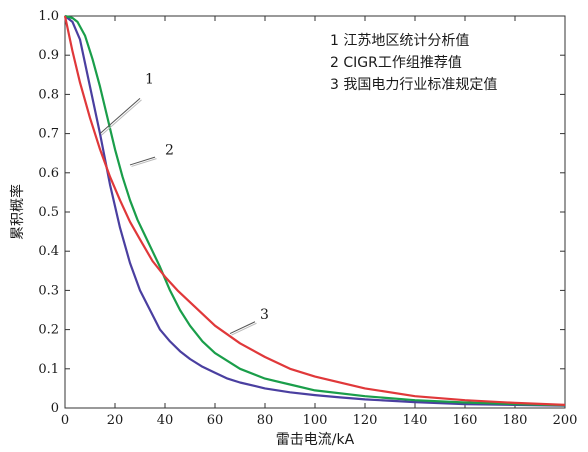 This screenshot has width=588, height=452. What do you see at coordinates (215, 420) in the screenshot?
I see `x-tick-label: 60` at bounding box center [215, 420].